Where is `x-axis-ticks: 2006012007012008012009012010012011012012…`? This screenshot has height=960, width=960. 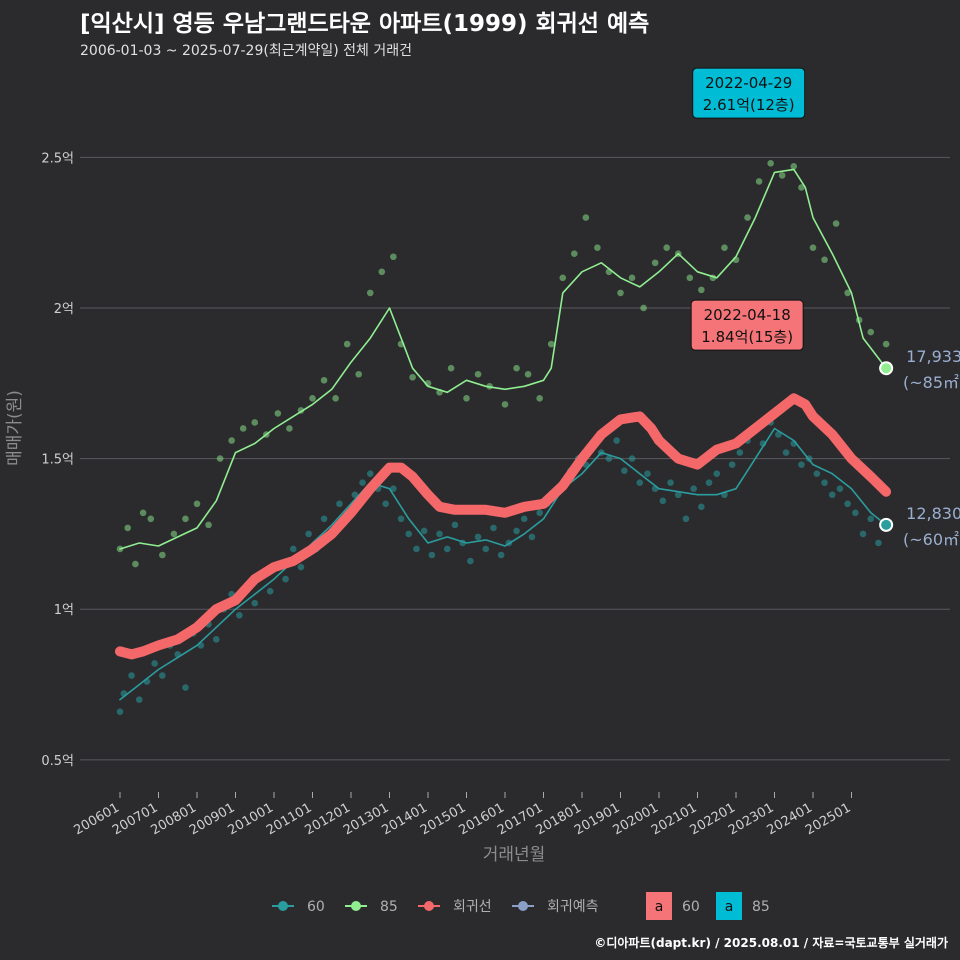
x-axis-ticks: 2006012007012008012009012010012011012012… is located at coordinates (463, 815).